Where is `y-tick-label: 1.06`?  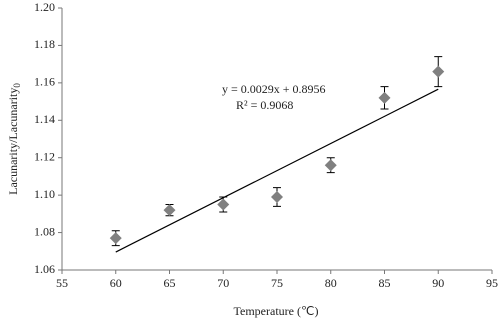 y-tick-label: 1.06 is located at coordinates (44, 269).